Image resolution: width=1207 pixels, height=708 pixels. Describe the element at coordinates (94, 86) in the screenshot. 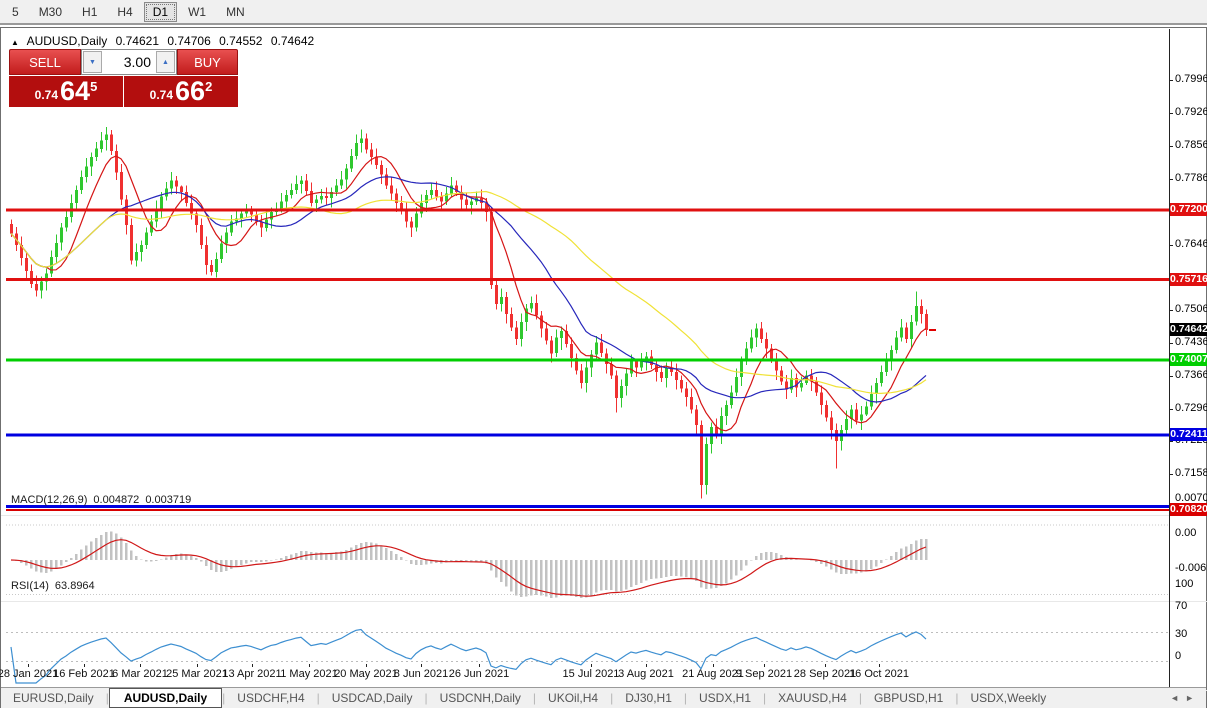

I see `sell-price-pip: 5` at that location.